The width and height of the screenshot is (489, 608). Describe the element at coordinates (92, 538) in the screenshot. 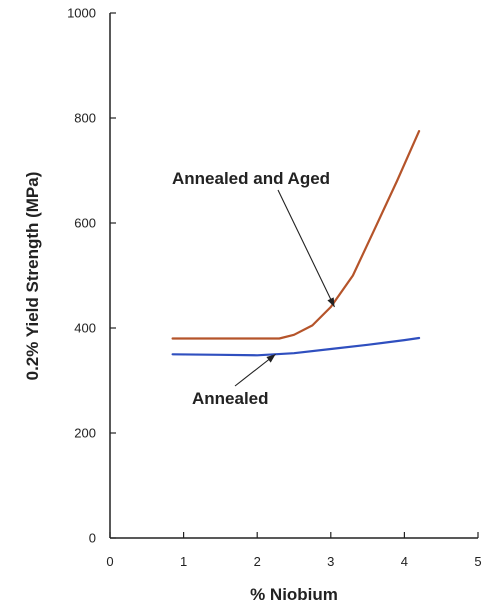

I see `y-tick-label: 0` at that location.